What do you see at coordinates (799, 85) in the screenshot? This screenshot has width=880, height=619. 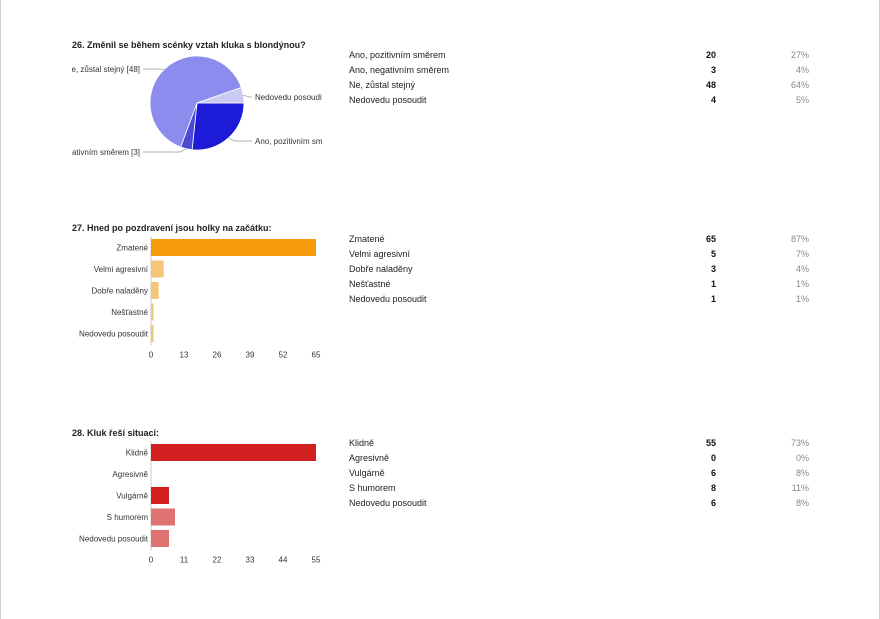 I see `row-percent: 64%` at bounding box center [799, 85].